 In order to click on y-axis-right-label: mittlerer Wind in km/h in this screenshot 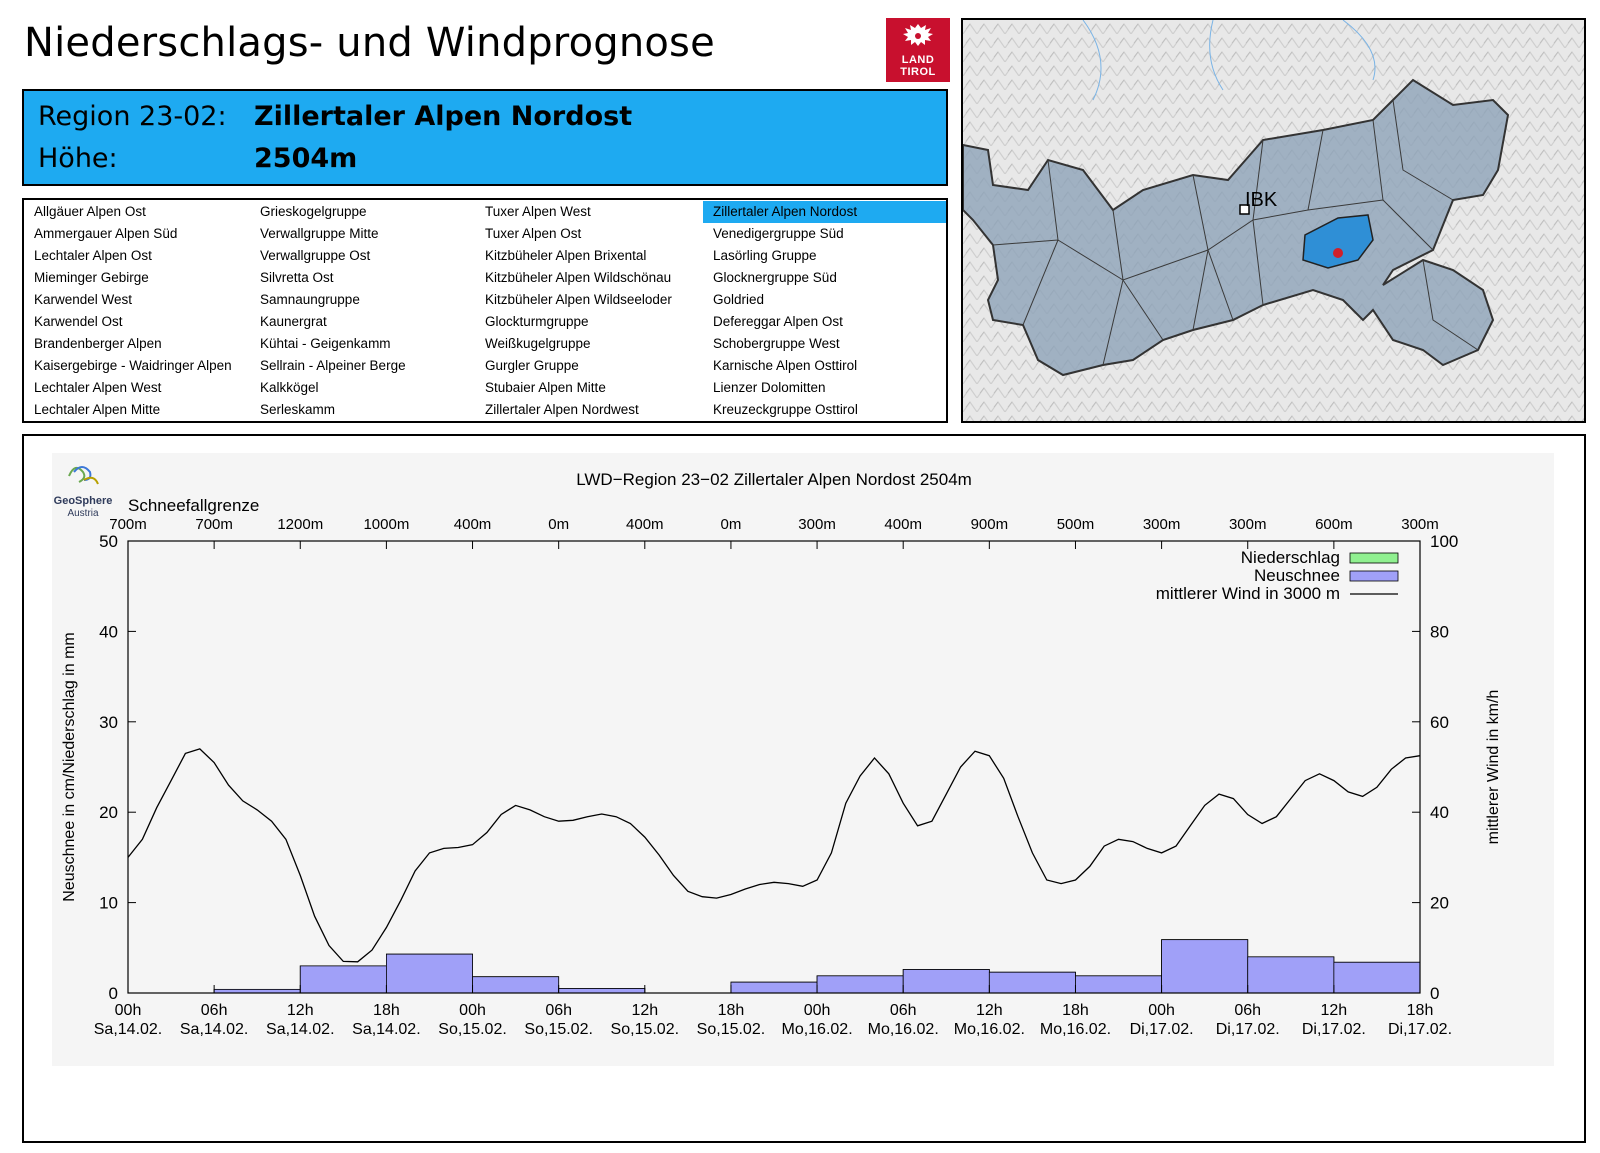, I will do `click(1493, 767)`.